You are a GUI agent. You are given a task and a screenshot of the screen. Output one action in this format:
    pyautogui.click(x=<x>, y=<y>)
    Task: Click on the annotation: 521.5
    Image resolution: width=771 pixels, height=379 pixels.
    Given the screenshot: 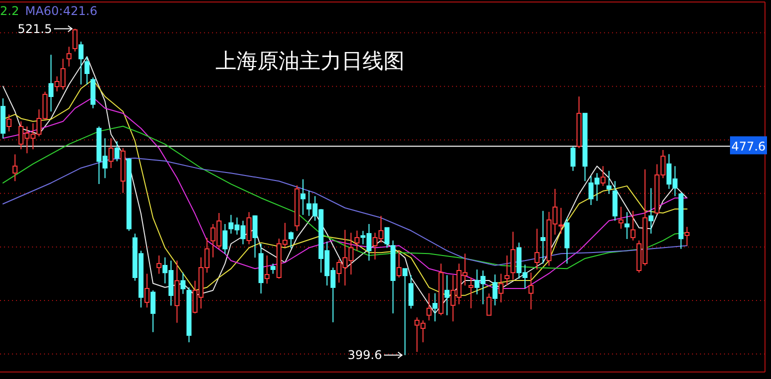 What is the action you would take?
    pyautogui.click(x=35, y=29)
    